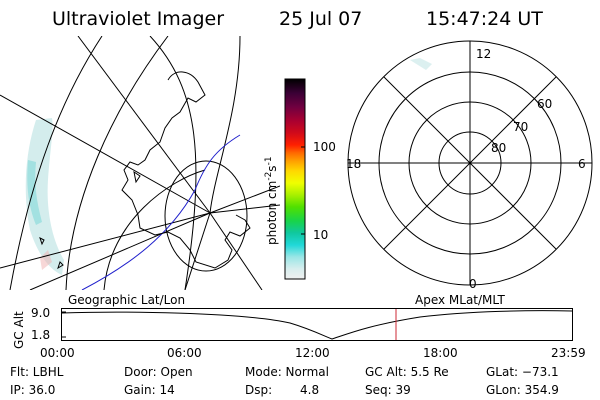  What do you see at coordinates (295, 179) in the screenshot?
I see `colorbar` at bounding box center [295, 179].